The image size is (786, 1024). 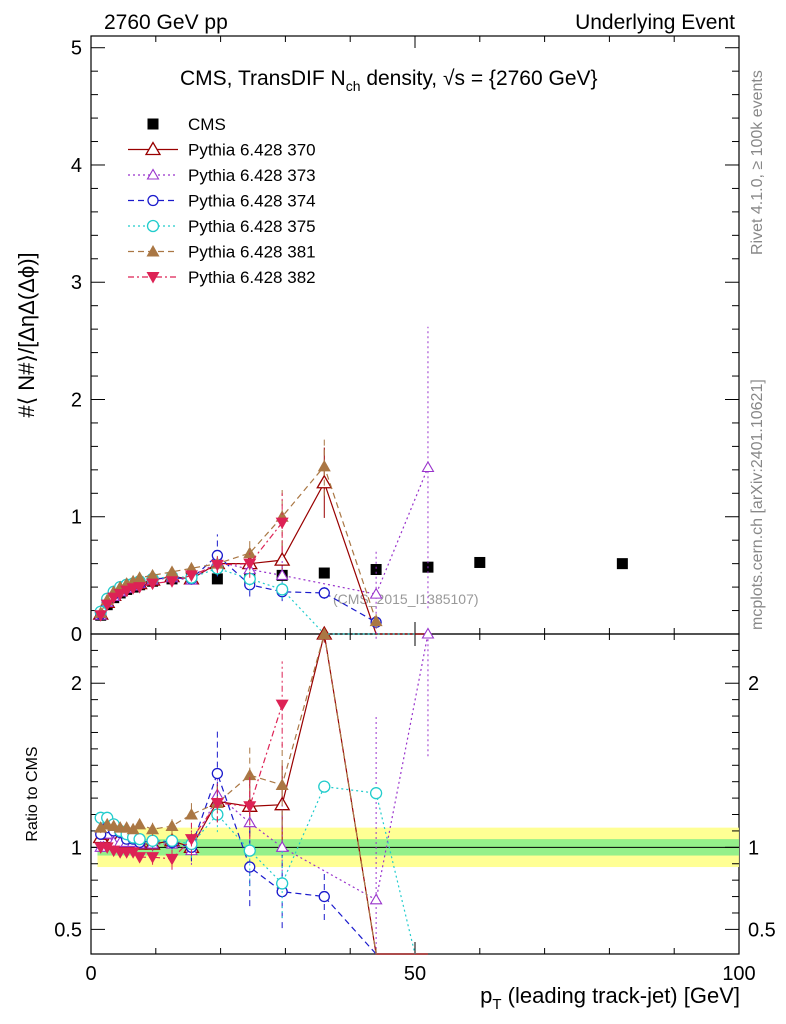 What do you see at coordinates (222, 252) in the screenshot?
I see `legend-entry: Pythia 6.428 381` at bounding box center [222, 252].